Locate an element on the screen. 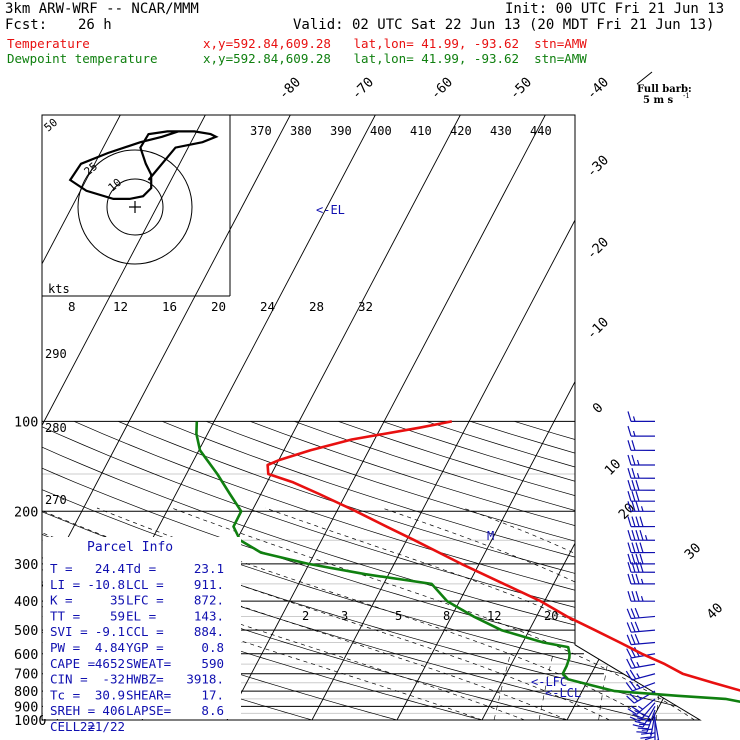 The height and width of the screenshot is (740, 740). temperature-legend-label: Temperature is located at coordinates (48, 43).